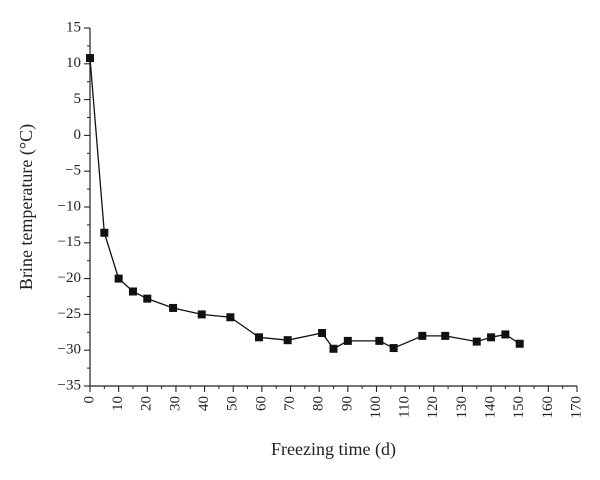  I want to click on y-tick-label: −35, so click(69, 385).